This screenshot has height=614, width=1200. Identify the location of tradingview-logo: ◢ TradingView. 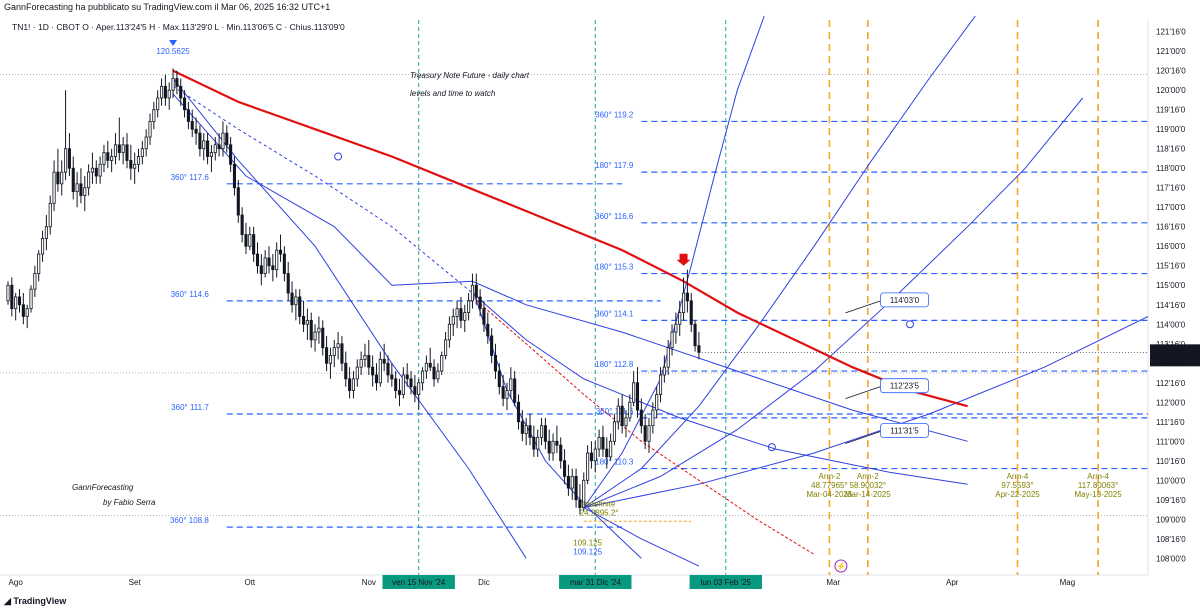
(35, 601).